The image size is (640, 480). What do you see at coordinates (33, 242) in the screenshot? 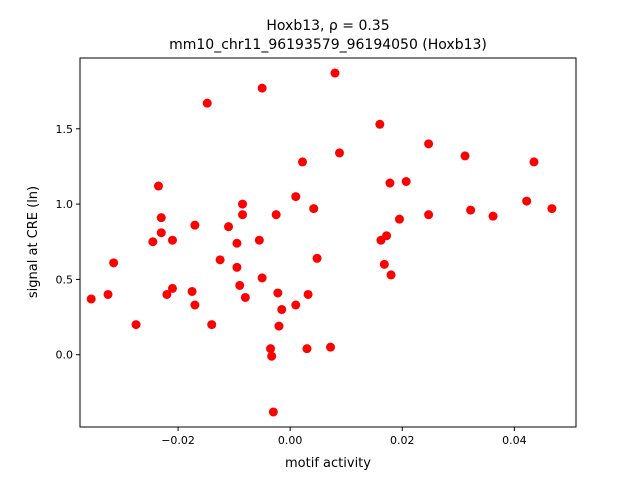
I see `y-axis-label: signal at CRE (ln)` at bounding box center [33, 242].